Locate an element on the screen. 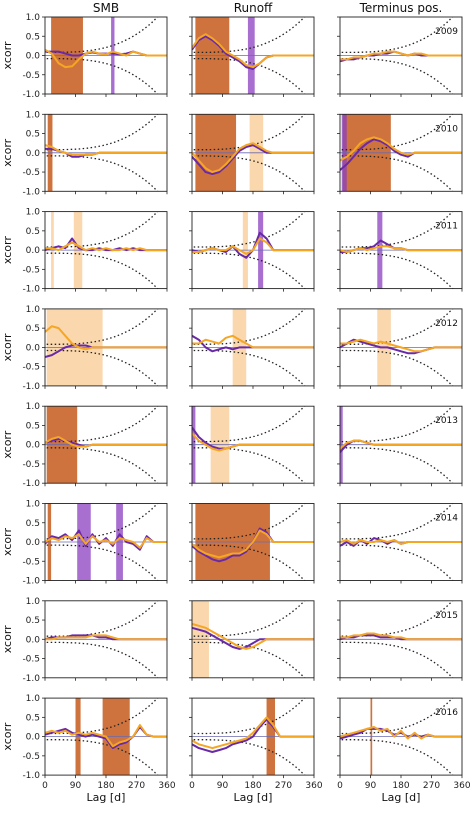 Image resolution: width=474 pixels, height=815 pixels. year-label-5: 2014 is located at coordinates (446, 519).